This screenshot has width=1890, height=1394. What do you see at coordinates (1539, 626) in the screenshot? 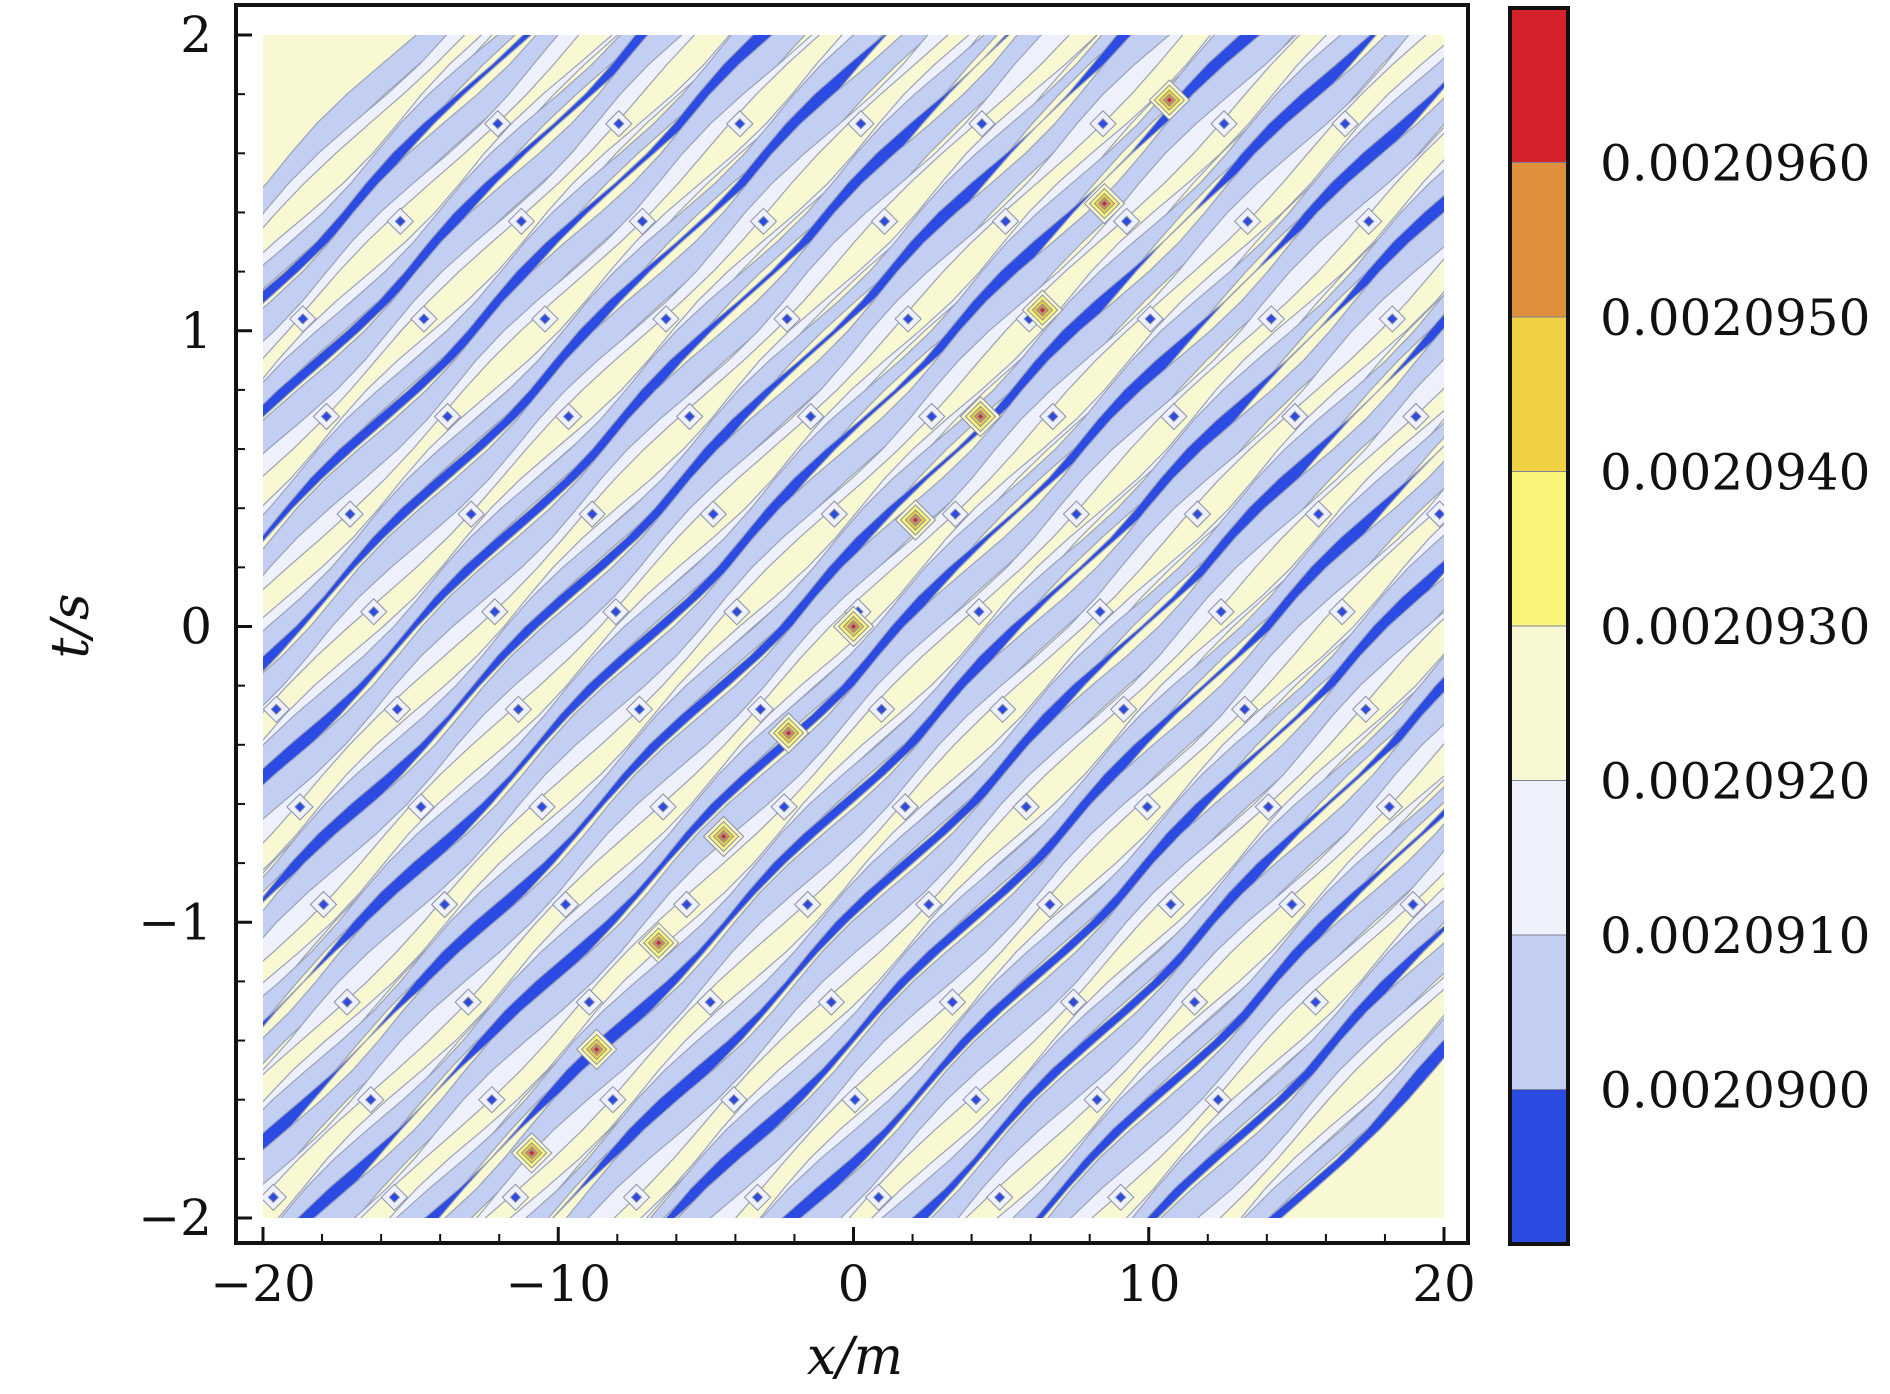
I see `colorbar-frame` at bounding box center [1539, 626].